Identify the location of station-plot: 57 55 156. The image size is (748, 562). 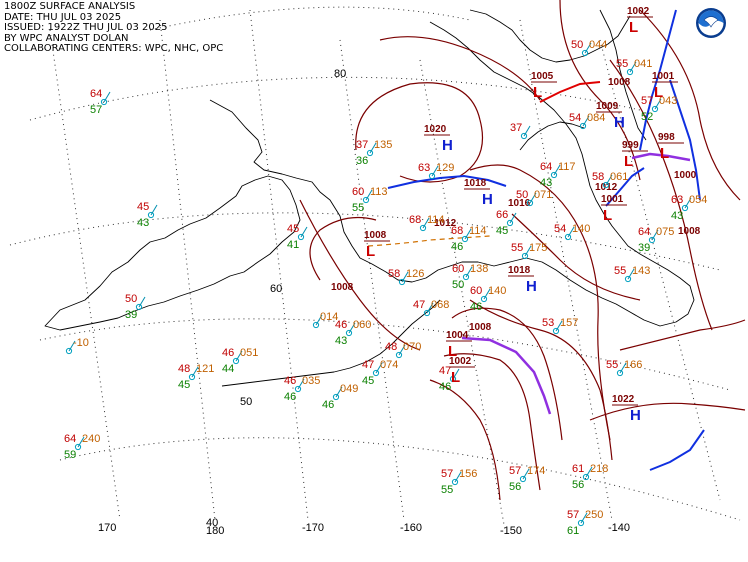
(459, 482).